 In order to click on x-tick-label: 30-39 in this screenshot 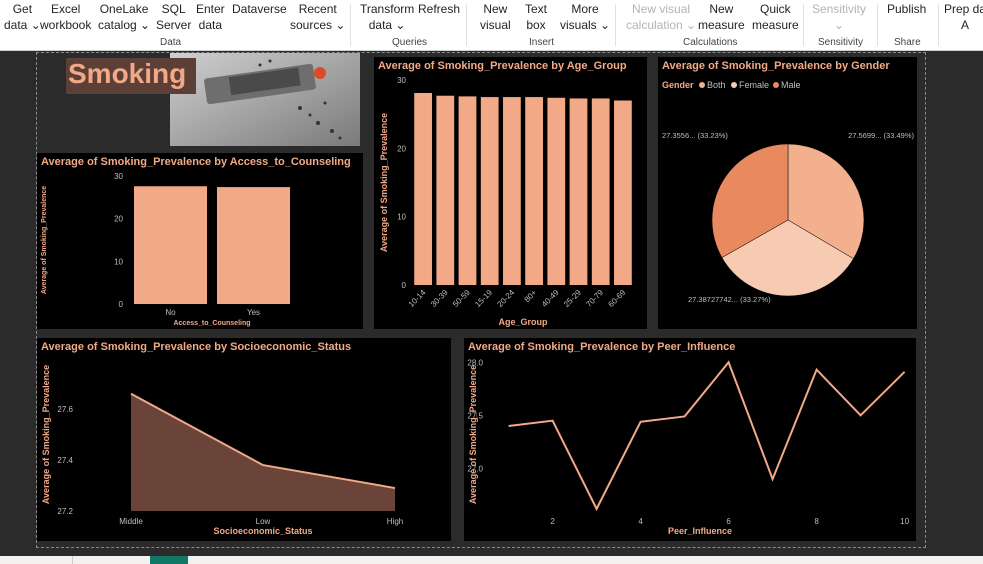, I will do `click(439, 298)`.